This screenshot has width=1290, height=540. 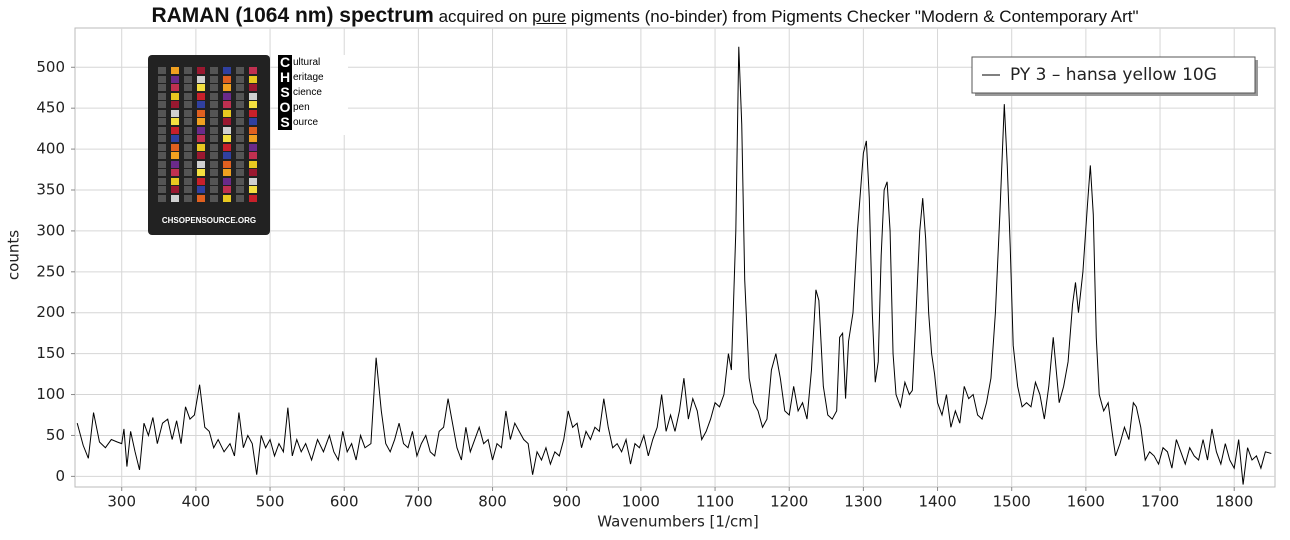 I want to click on logo-letter: C, so click(x=285, y=62).